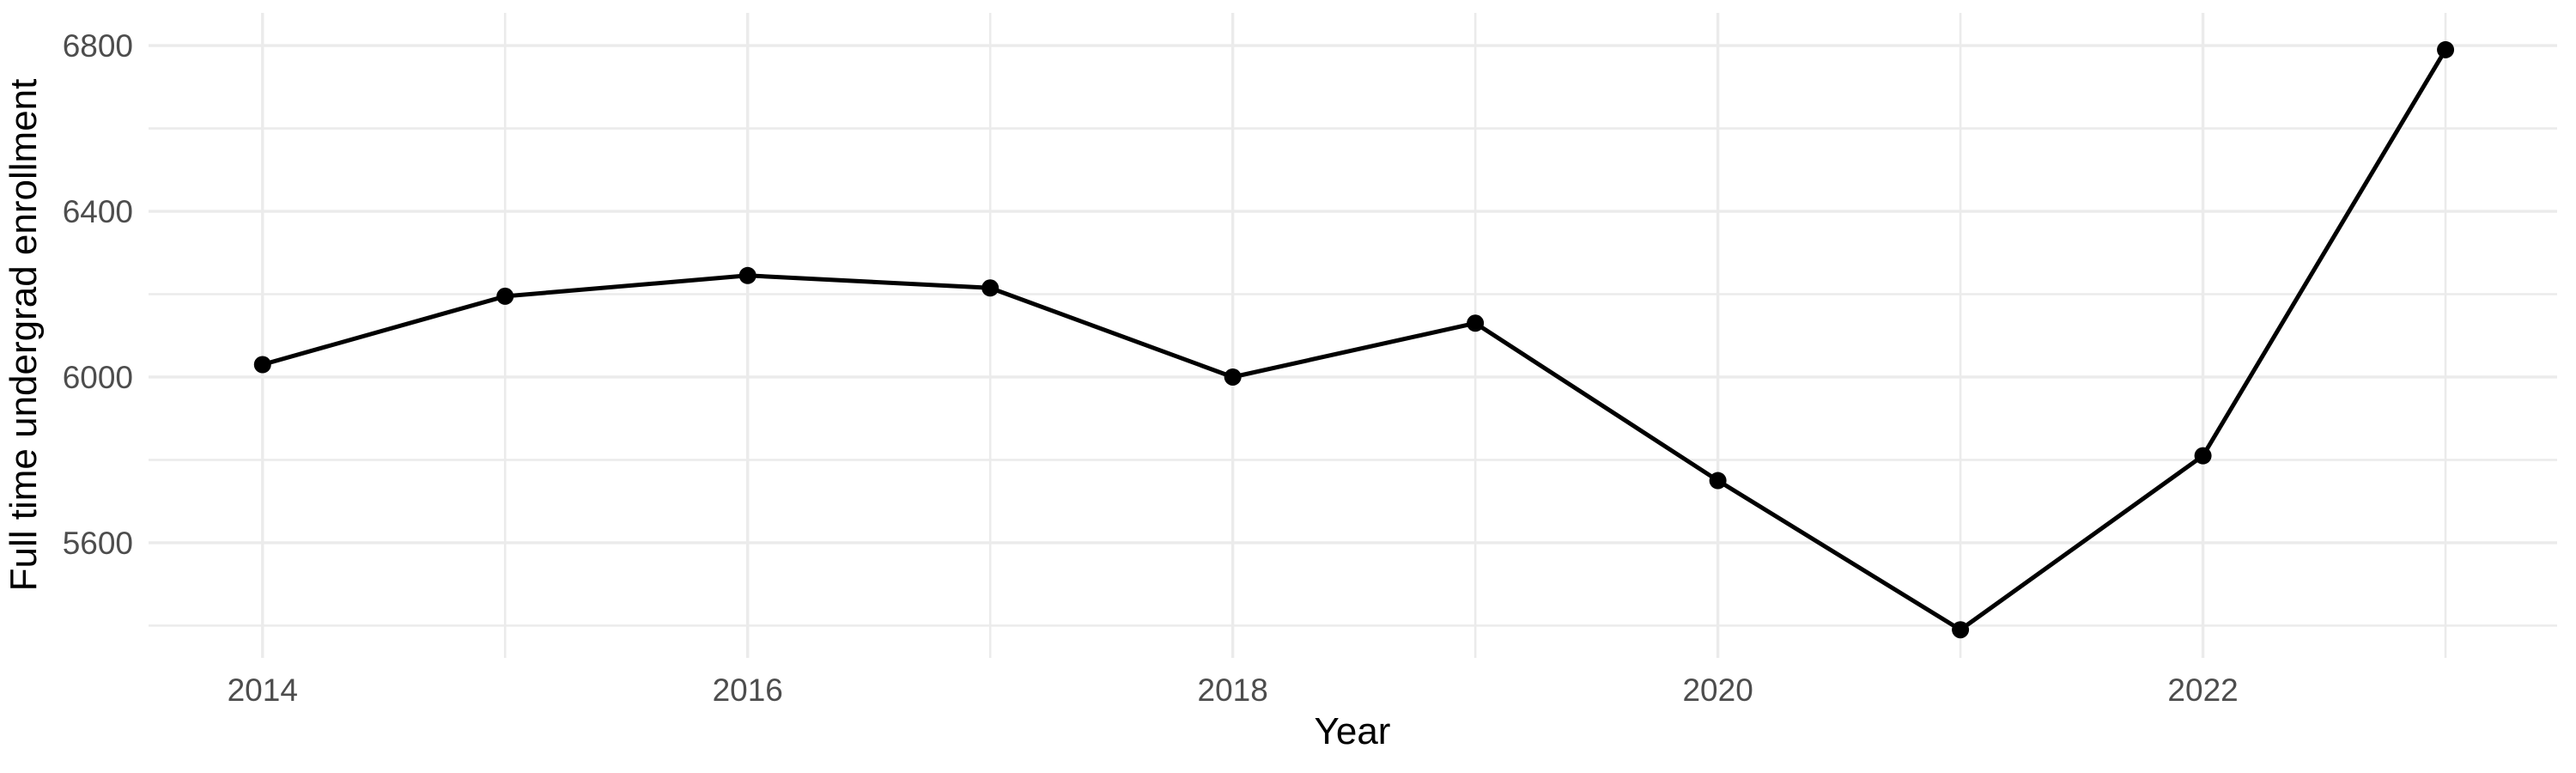  I want to click on x-axis-tick-labels: 2014 2016 2018 2020 2022, so click(1233, 690).